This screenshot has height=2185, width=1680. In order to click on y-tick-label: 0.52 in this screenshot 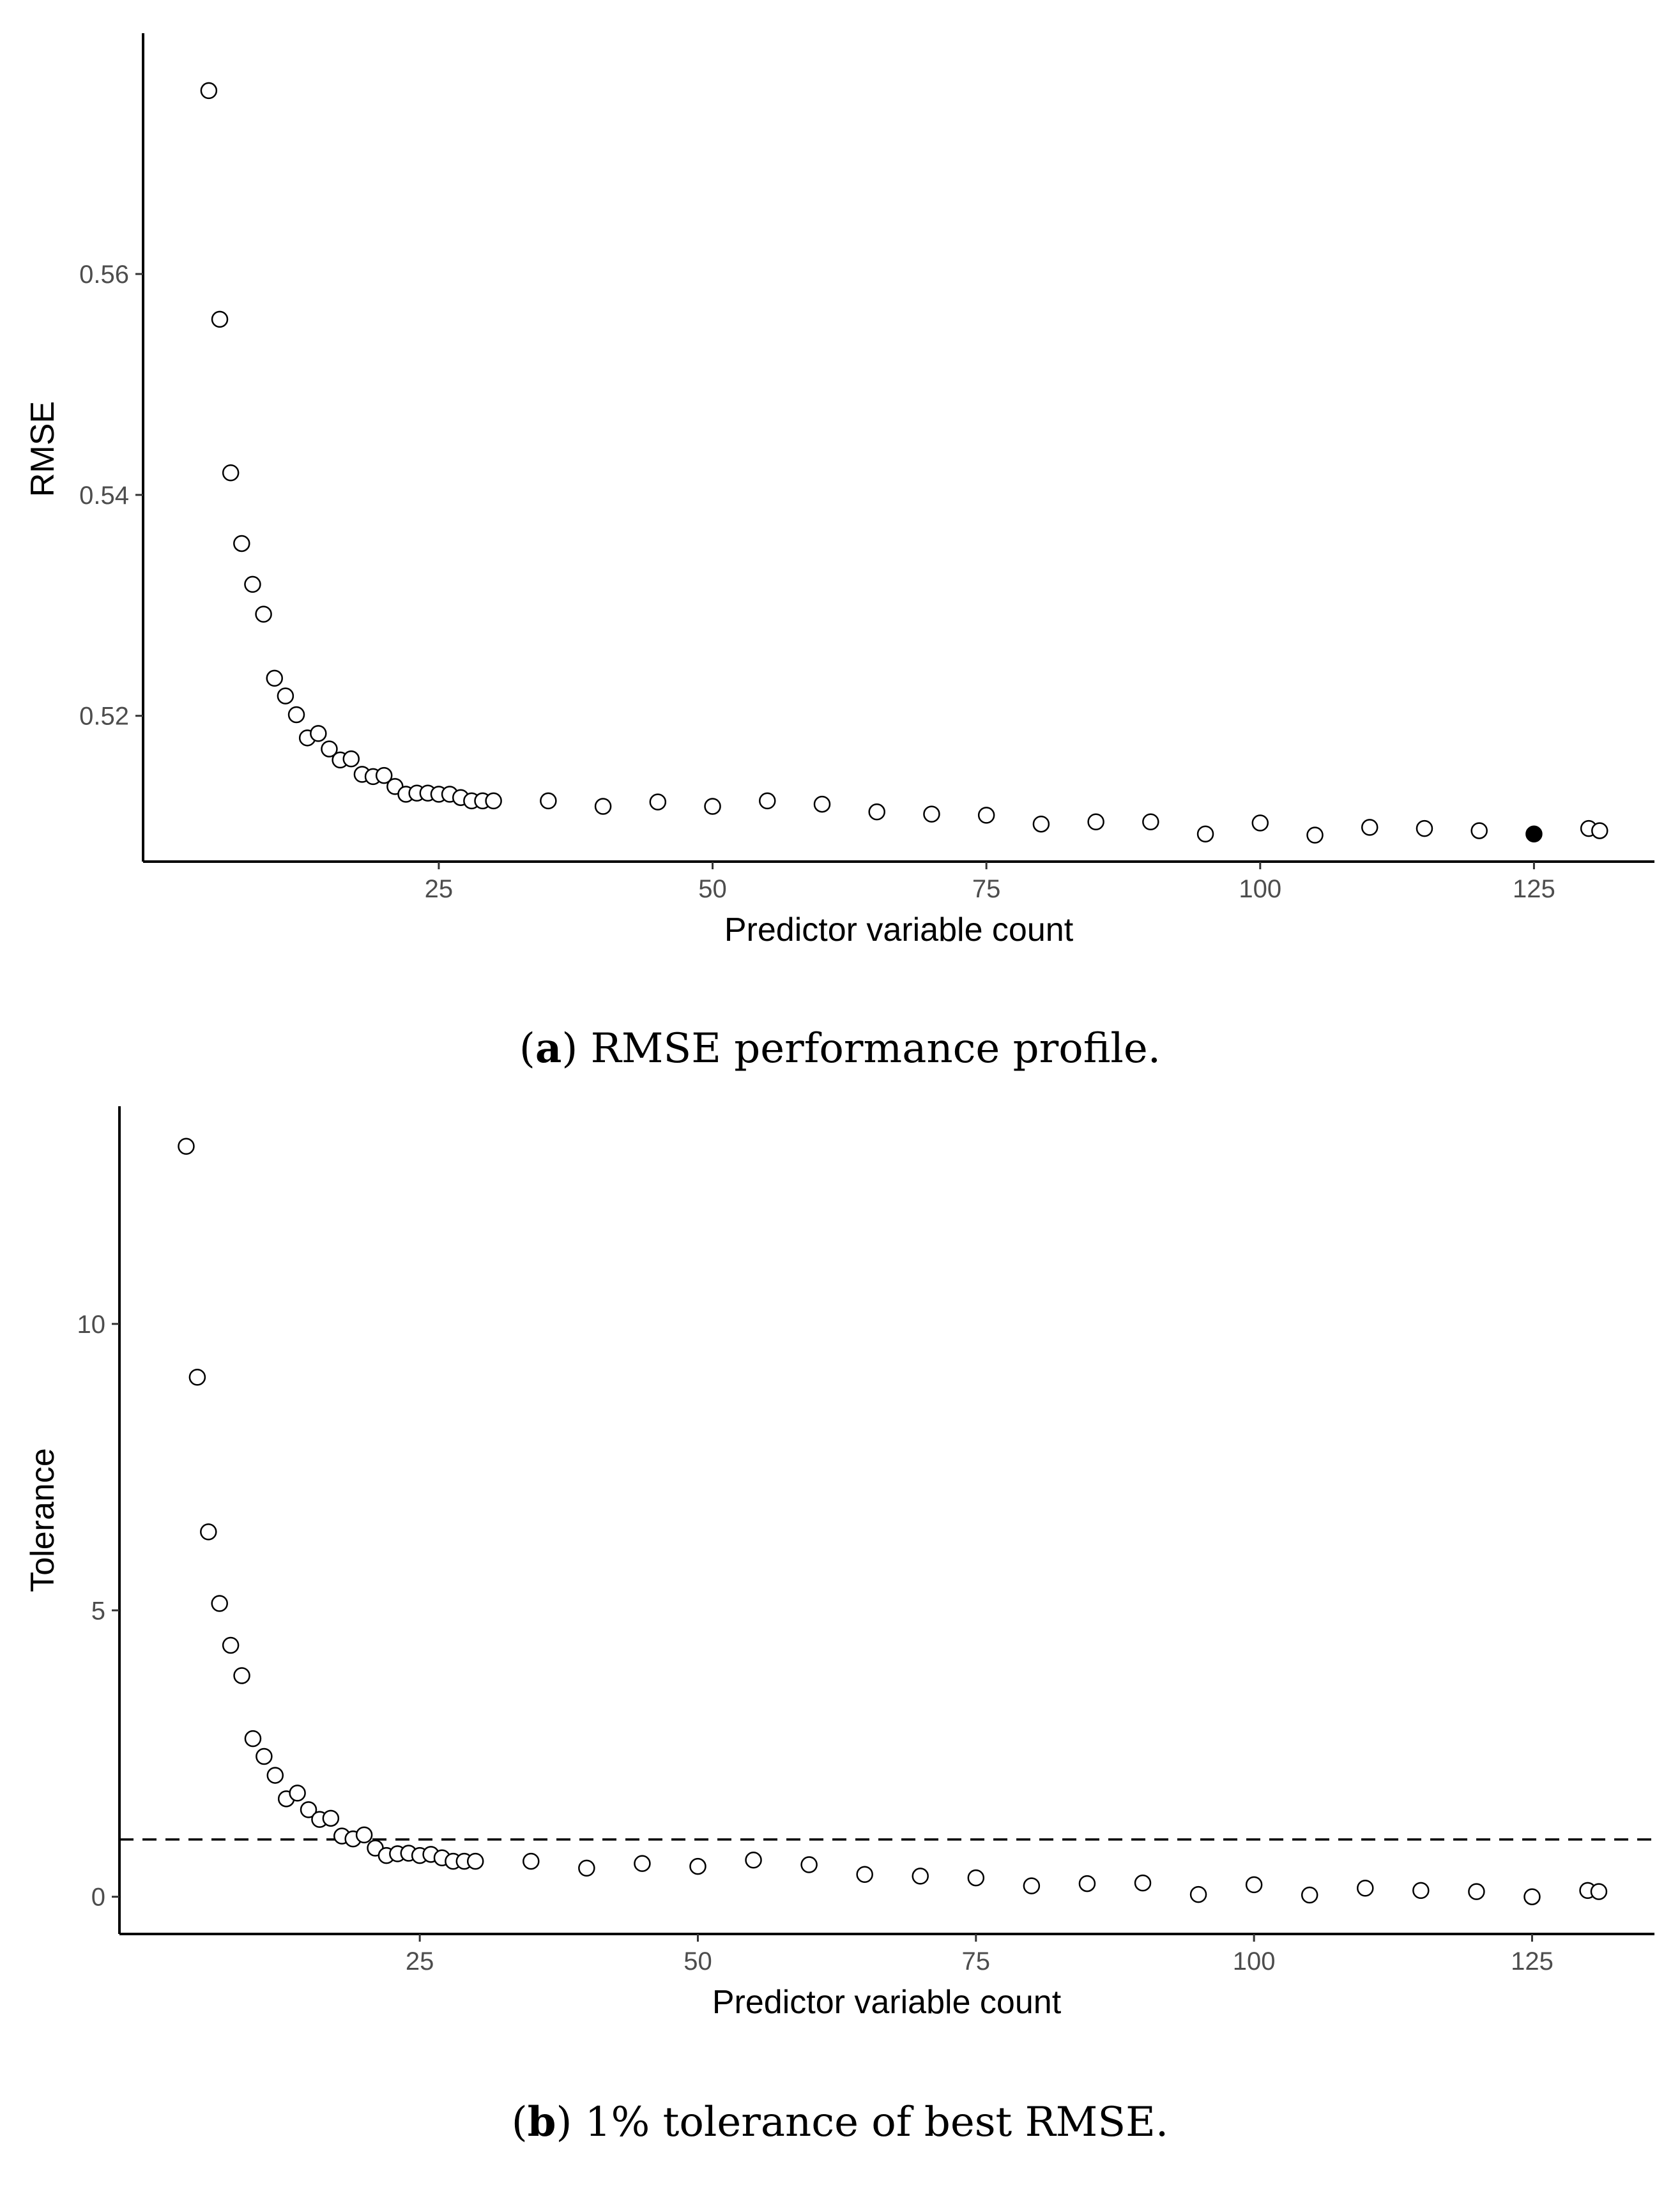, I will do `click(104, 717)`.